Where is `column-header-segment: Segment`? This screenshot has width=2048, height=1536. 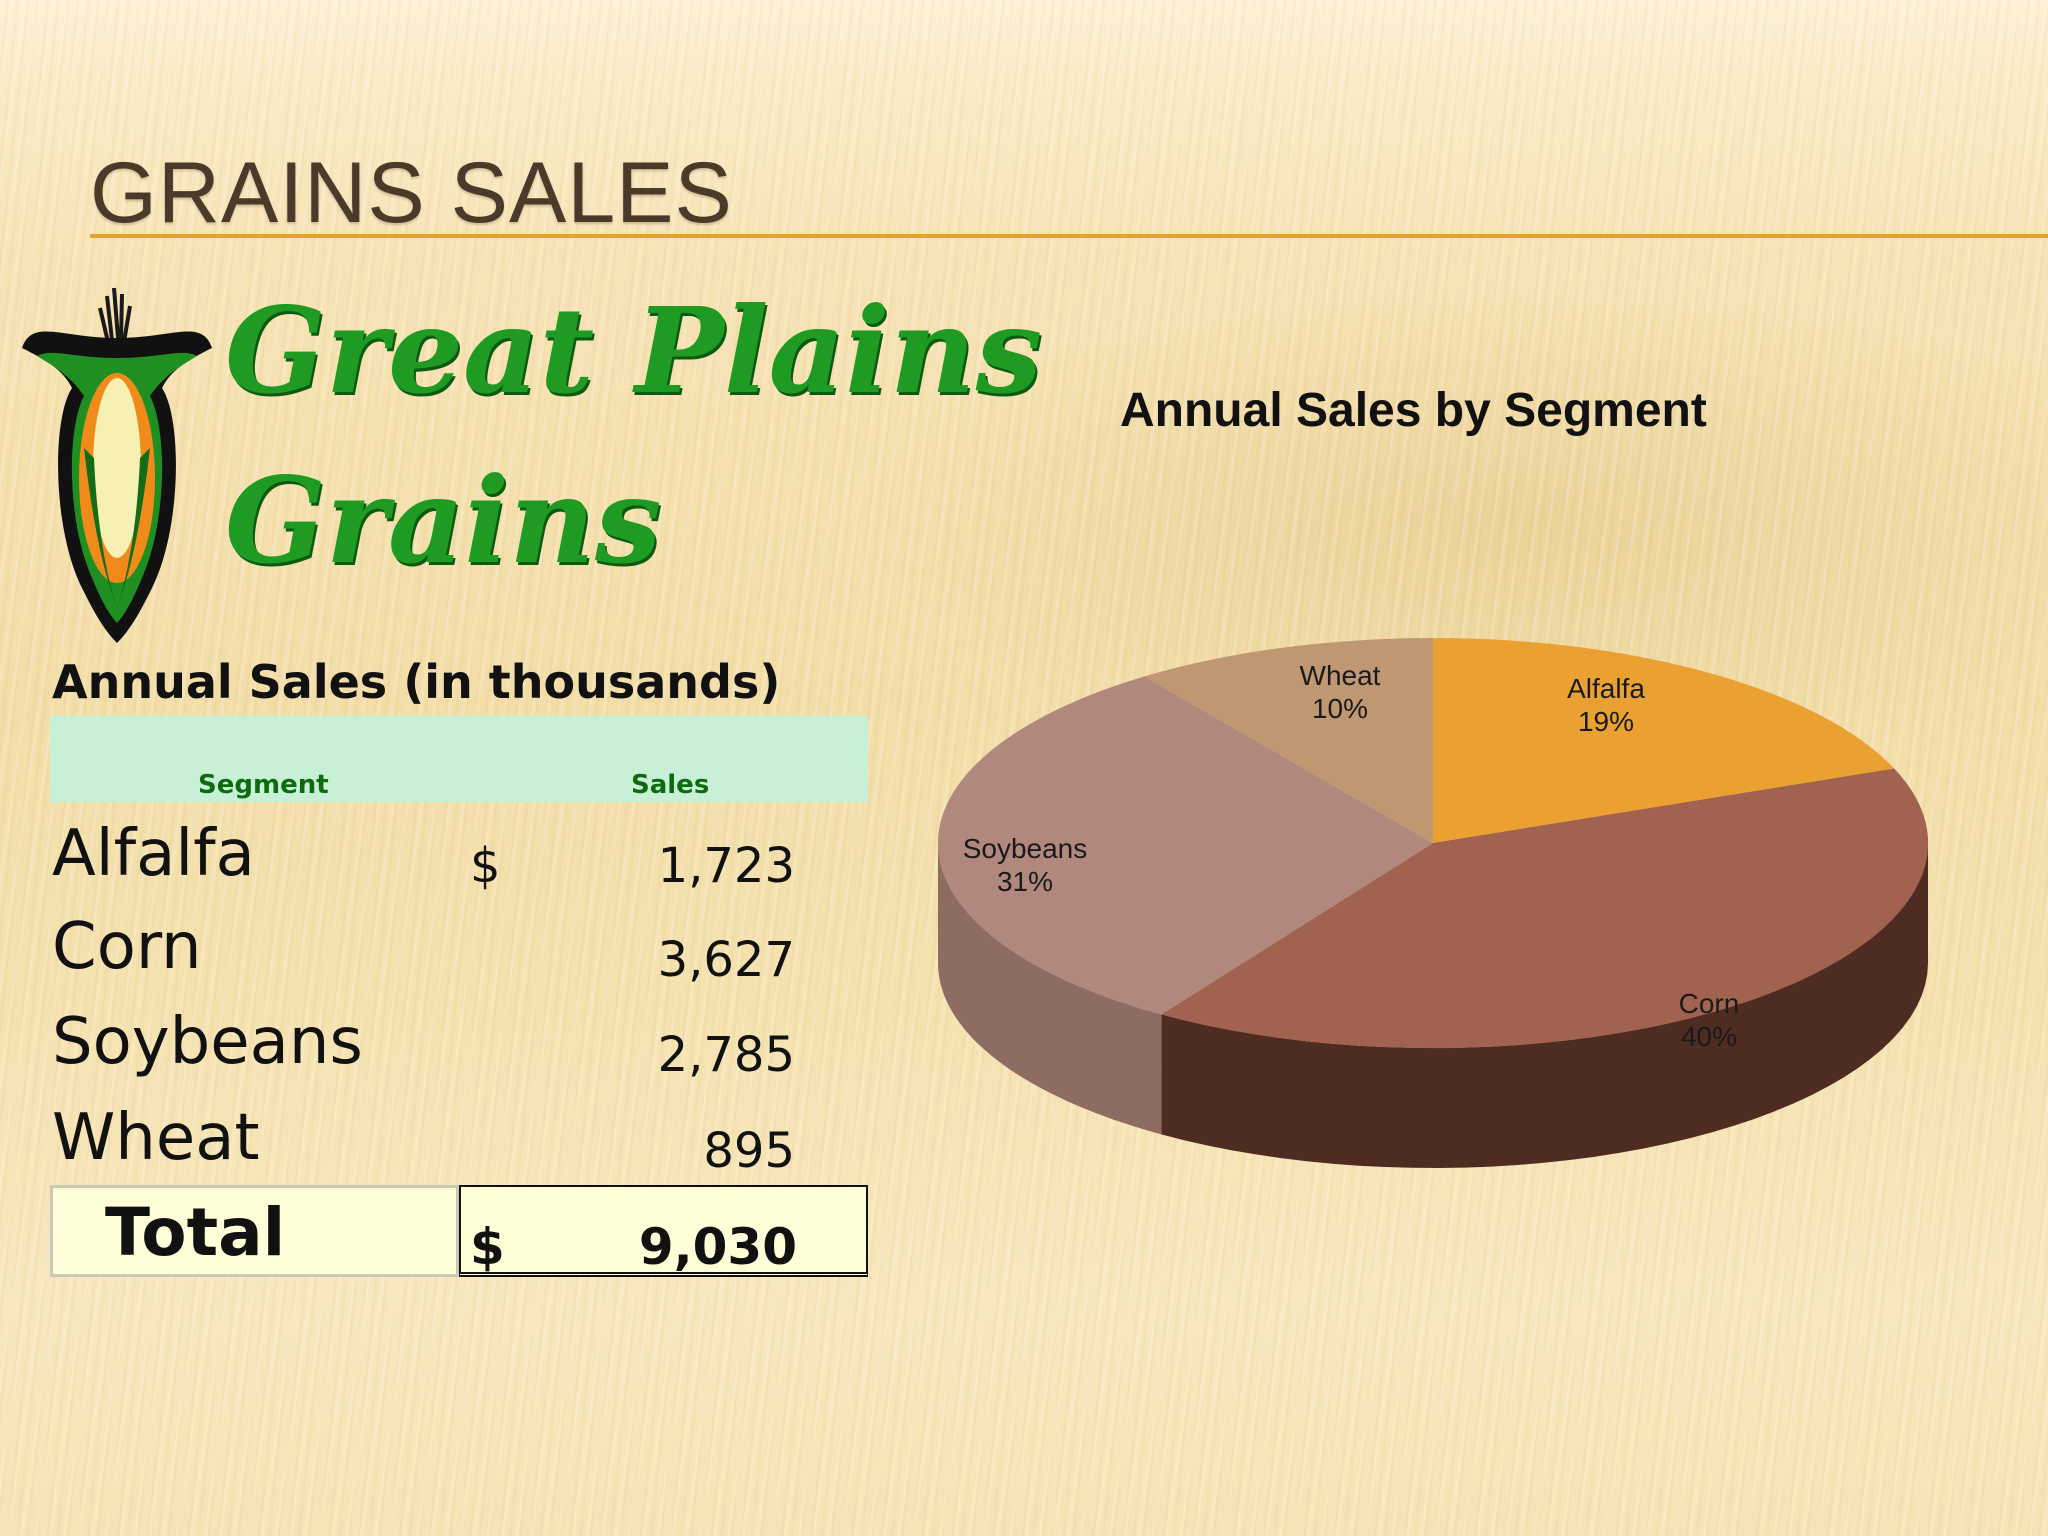 column-header-segment: Segment is located at coordinates (263, 785).